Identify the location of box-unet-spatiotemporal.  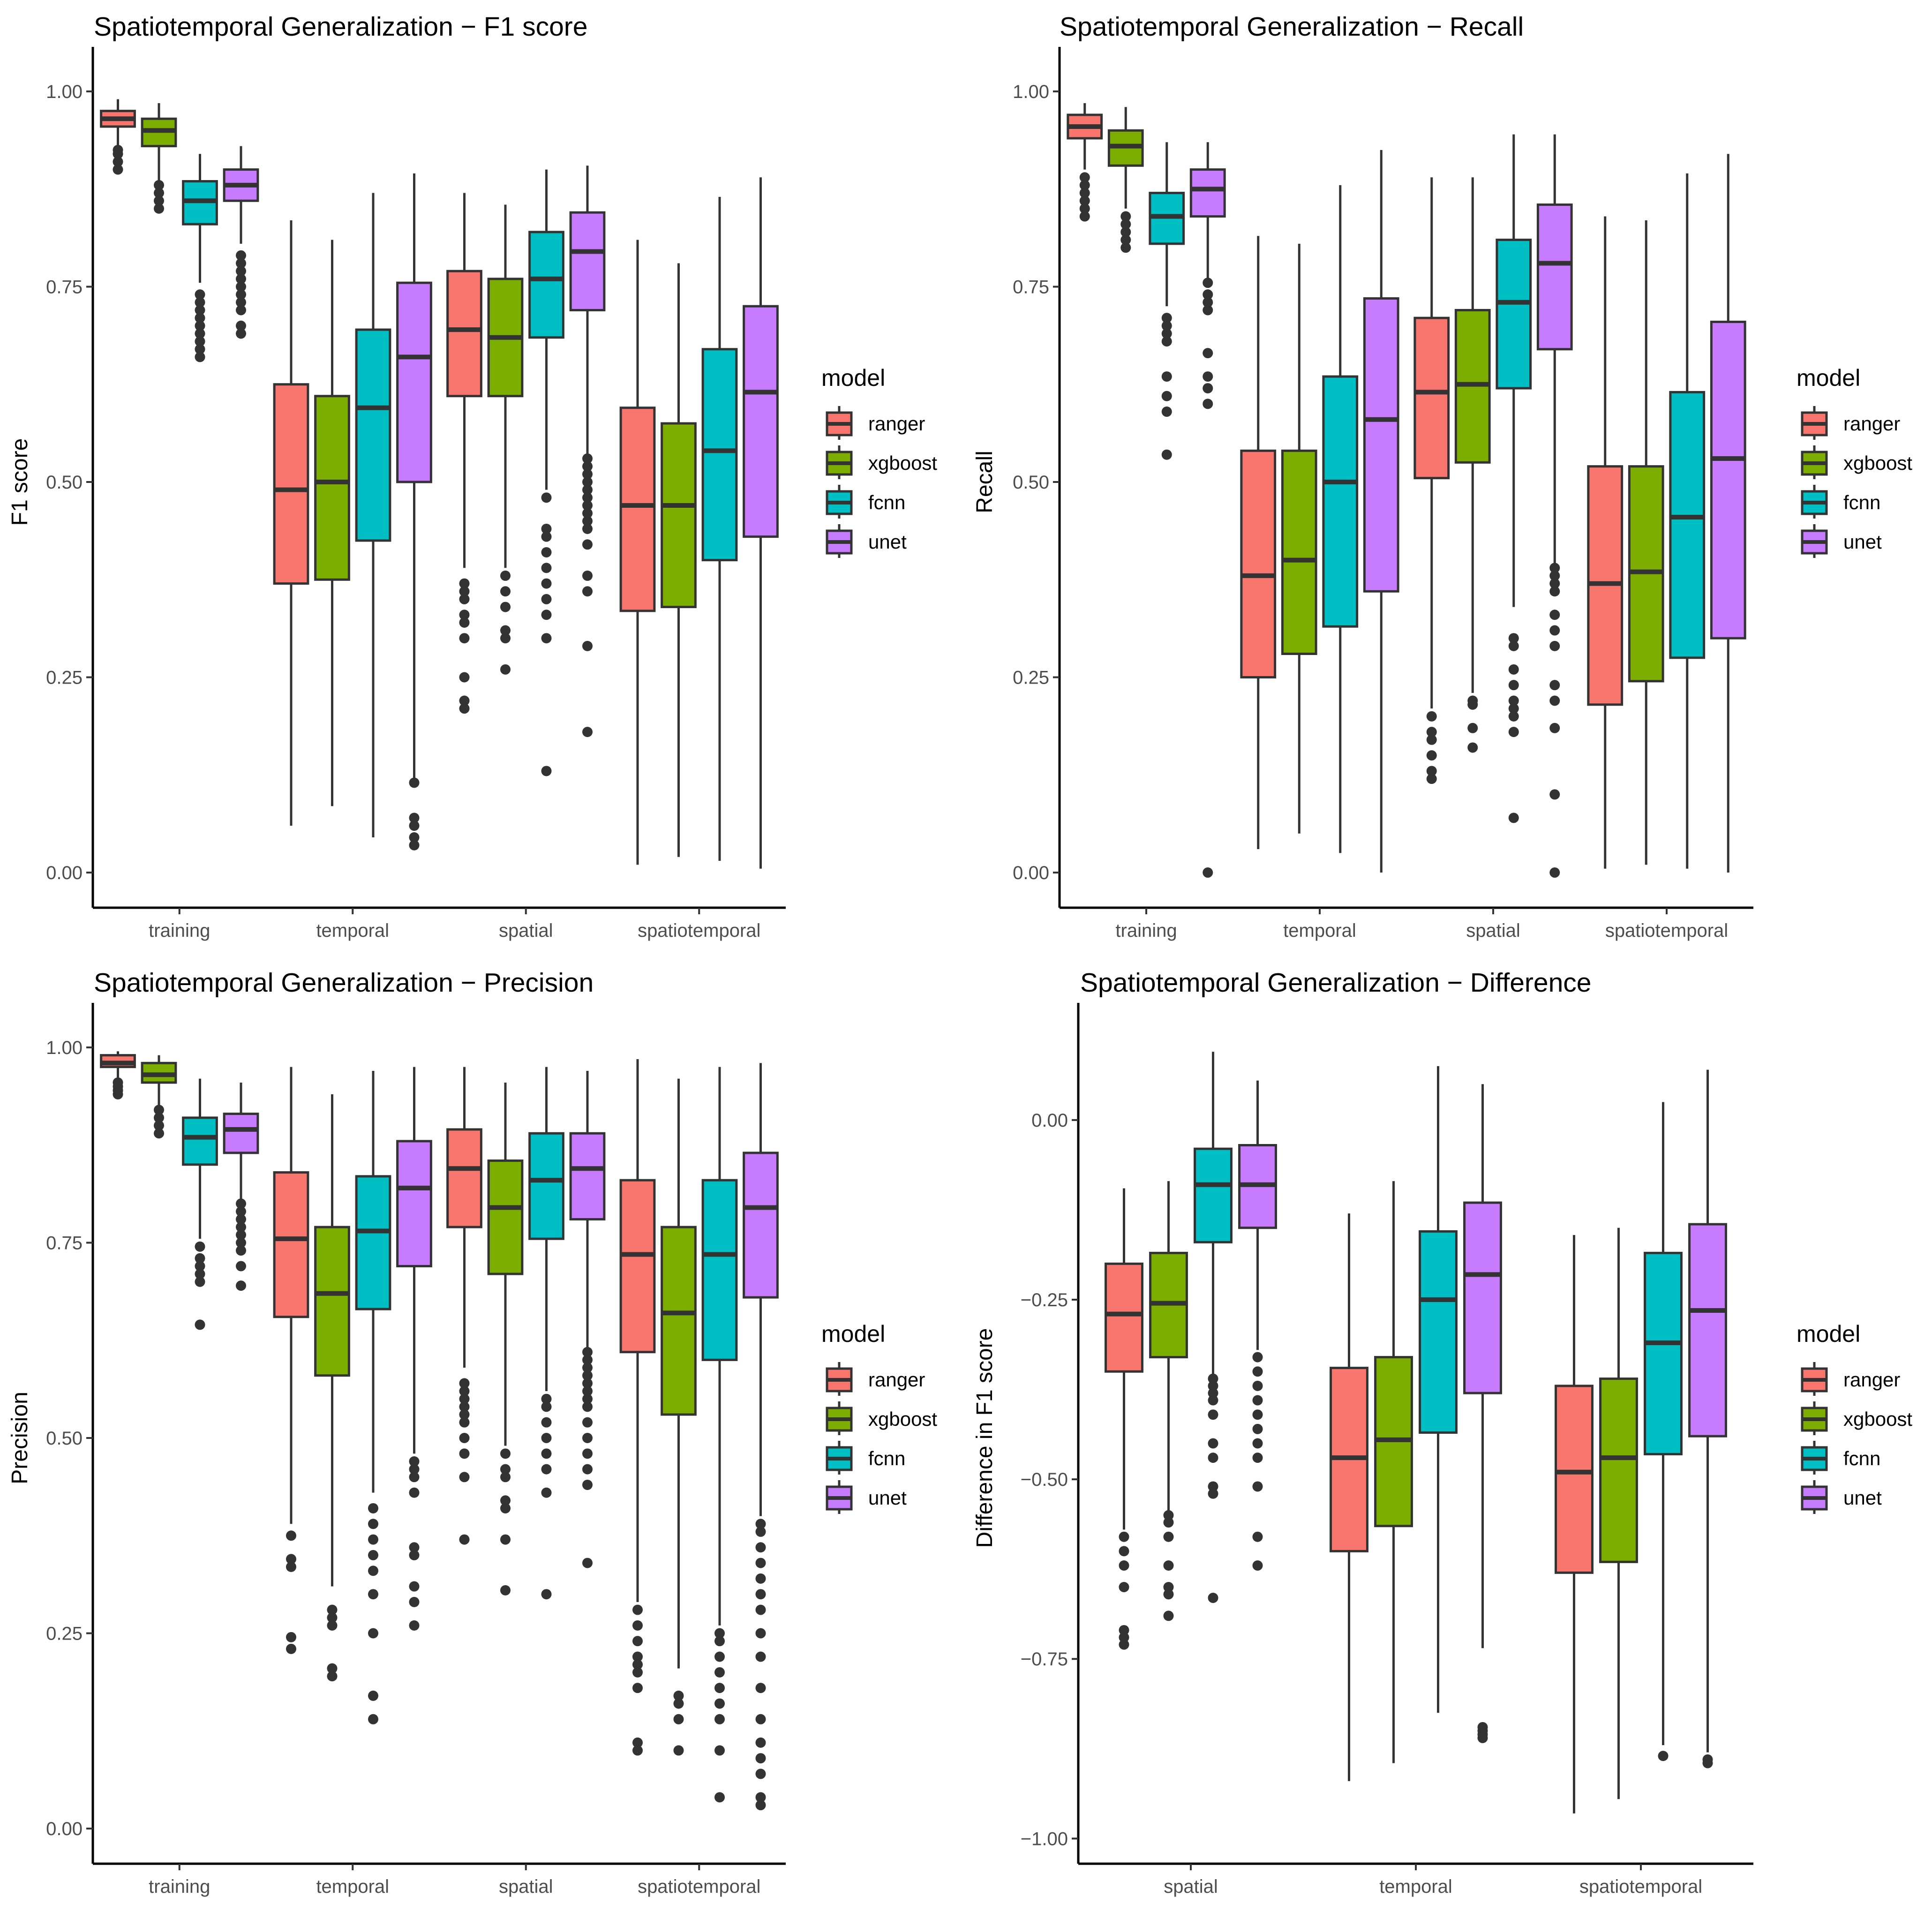
(1728, 513).